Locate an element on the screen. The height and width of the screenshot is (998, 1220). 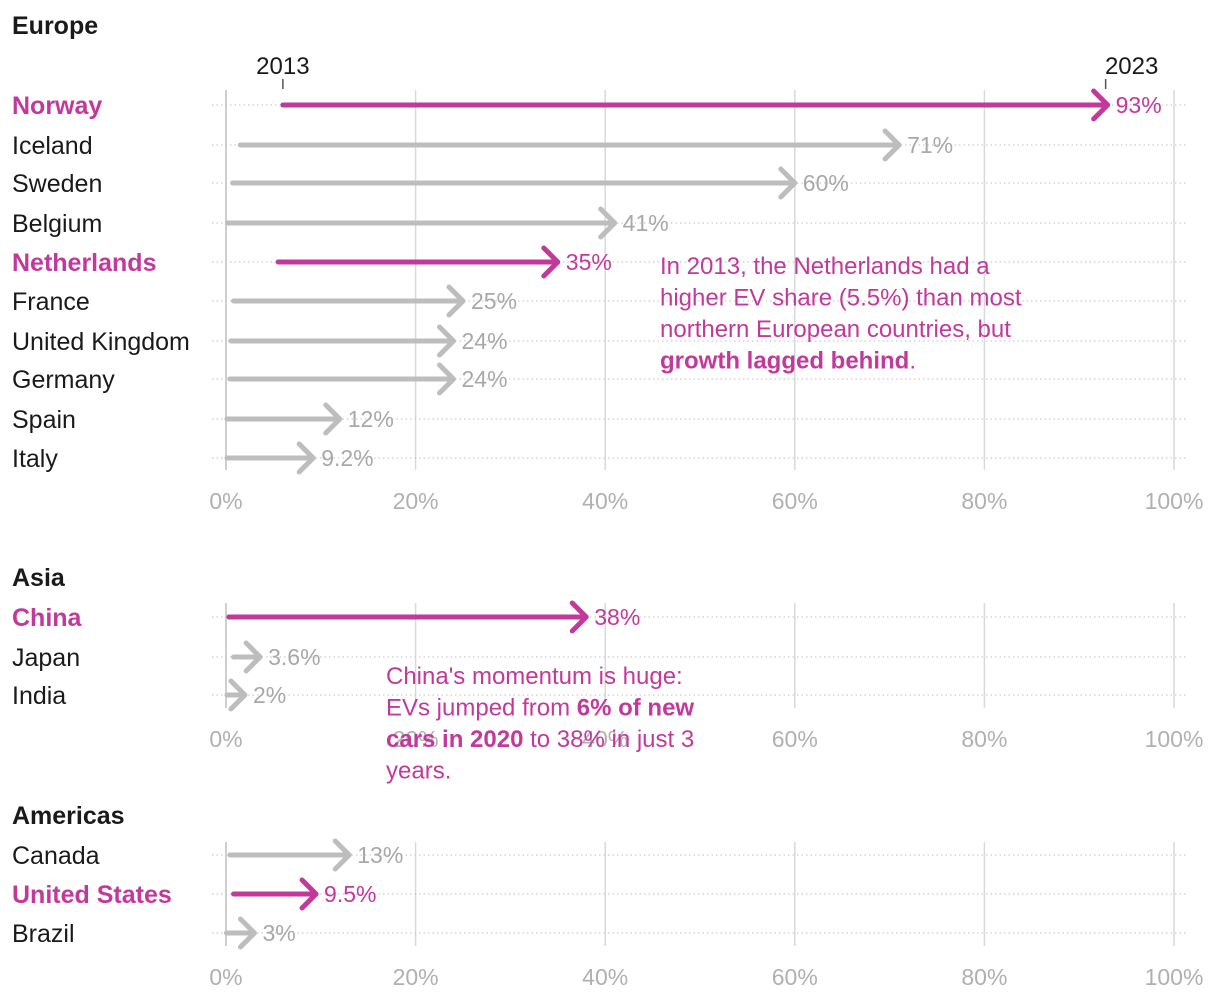
row-brazil: Brazil 3% is located at coordinates (599, 933).